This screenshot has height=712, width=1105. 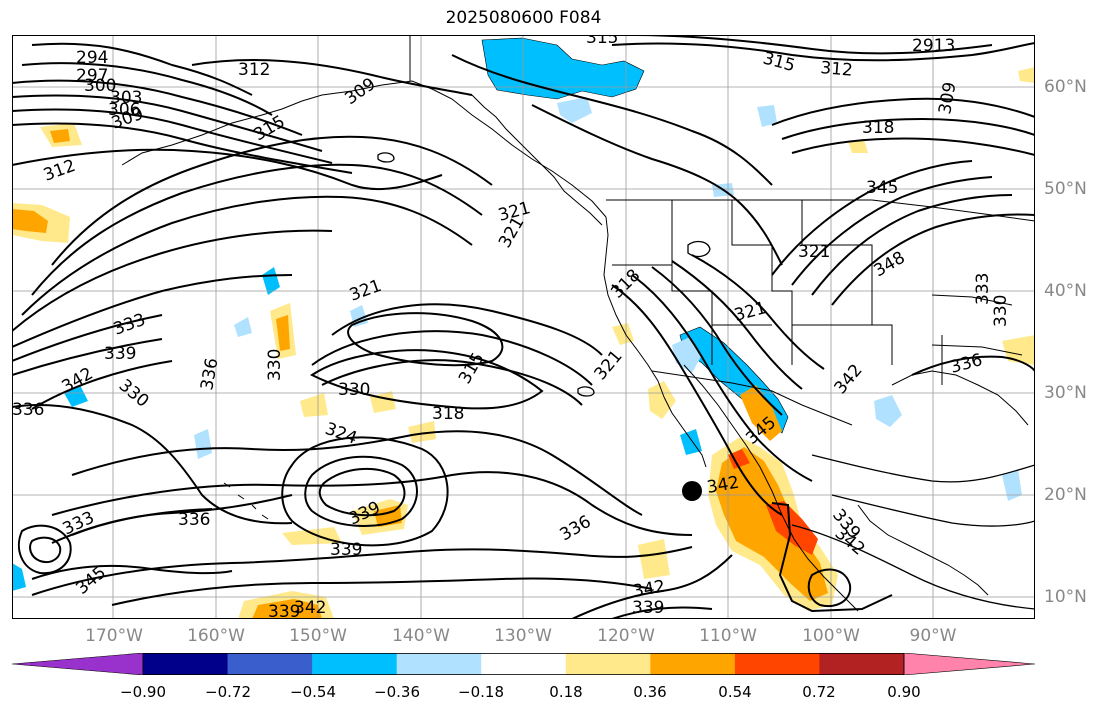 What do you see at coordinates (203, 444) in the screenshot?
I see `neg-shade-hawaii` at bounding box center [203, 444].